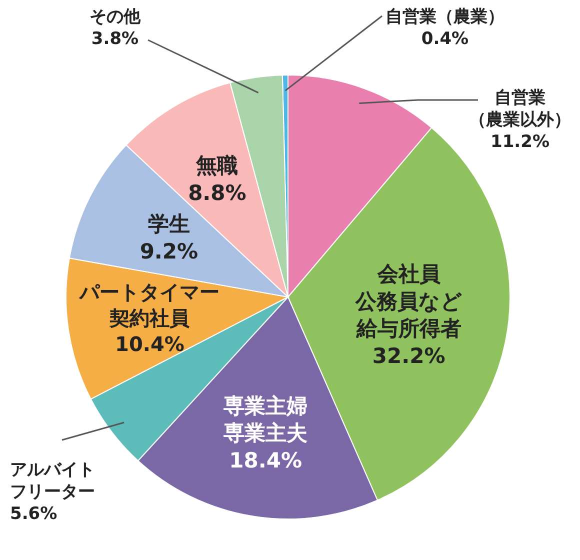 The image size is (580, 560). What do you see at coordinates (520, 109) in the screenshot?
I see `slice-label: 自営業（農業以外）` at bounding box center [520, 109].